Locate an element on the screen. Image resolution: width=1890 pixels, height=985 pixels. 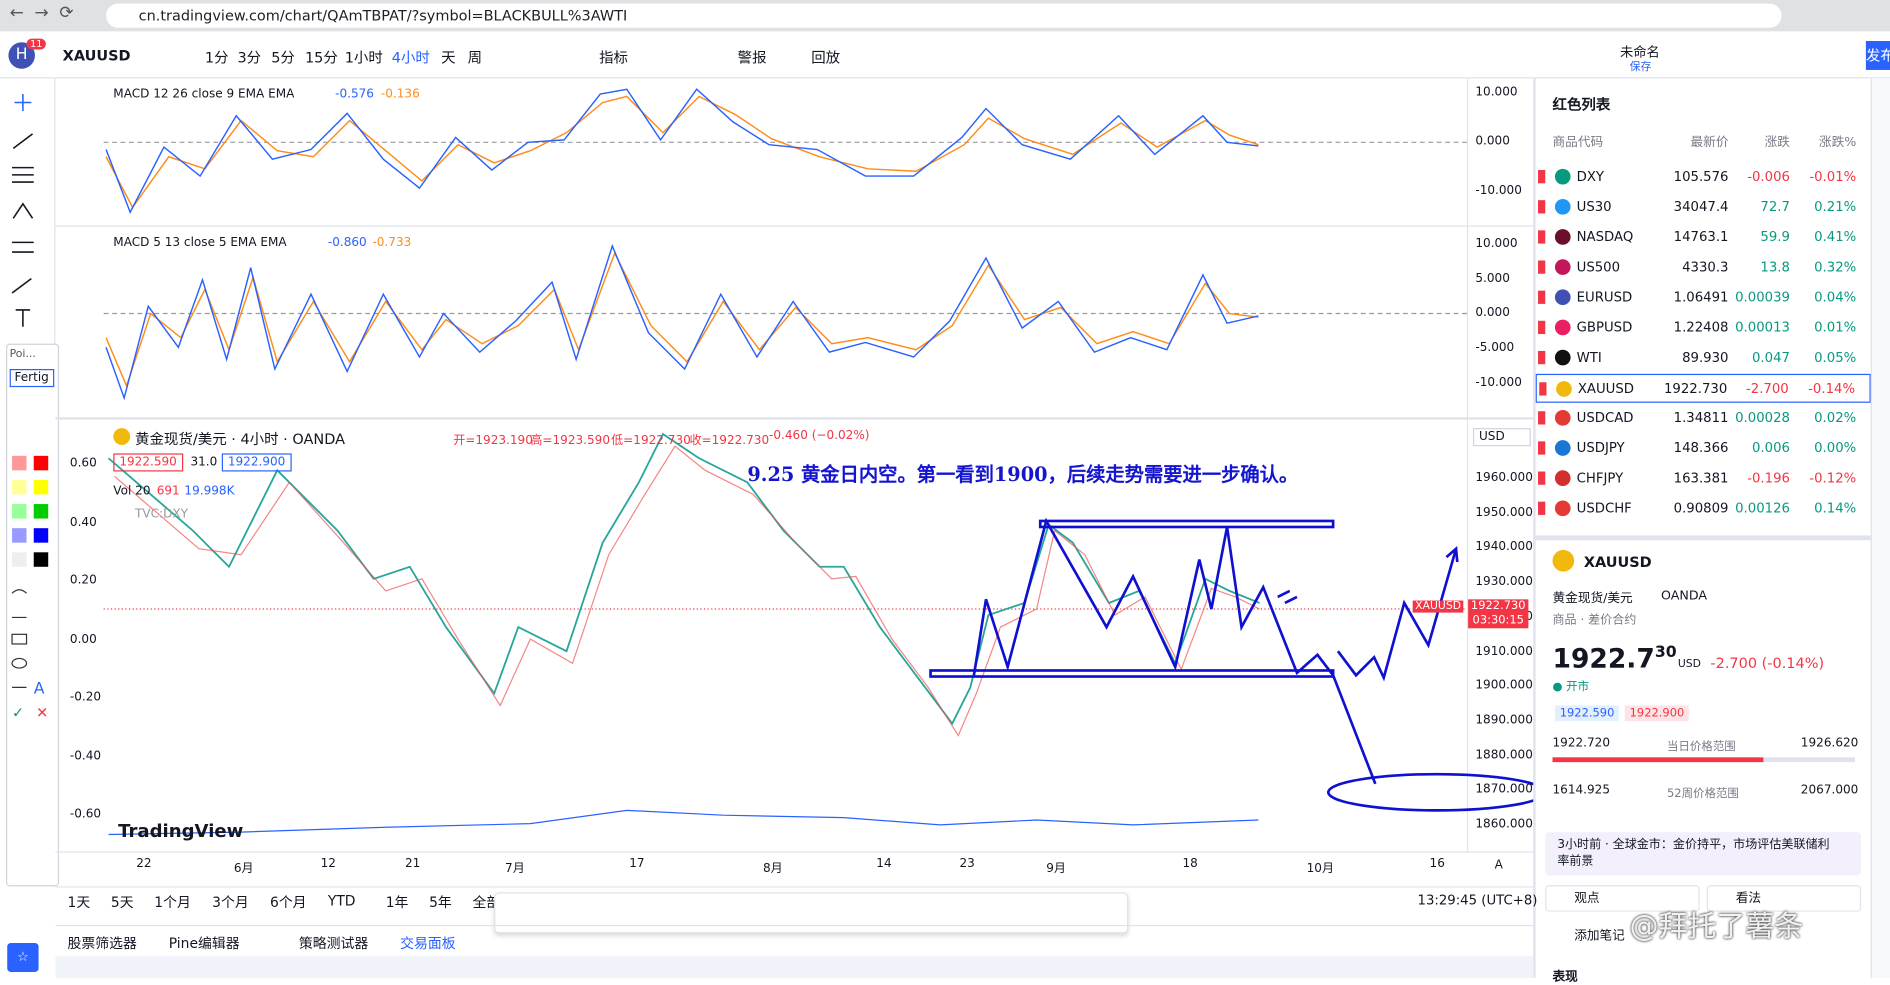
watchlist-row: NASDAQ 14763.1 59.9 0.41% is located at coordinates (1703, 237).